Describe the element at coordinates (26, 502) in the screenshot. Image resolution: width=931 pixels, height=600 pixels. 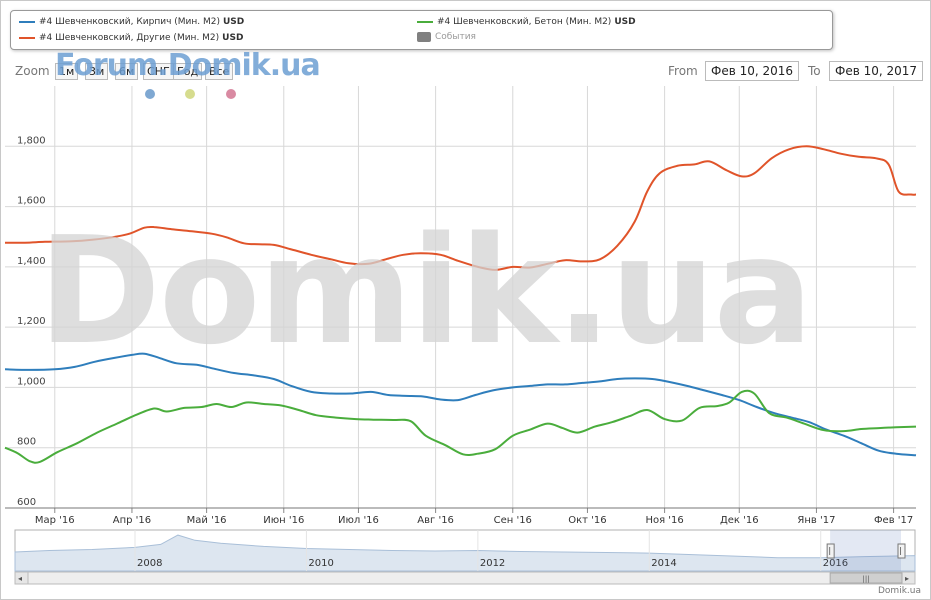
I see `y-tick-label: 600` at that location.